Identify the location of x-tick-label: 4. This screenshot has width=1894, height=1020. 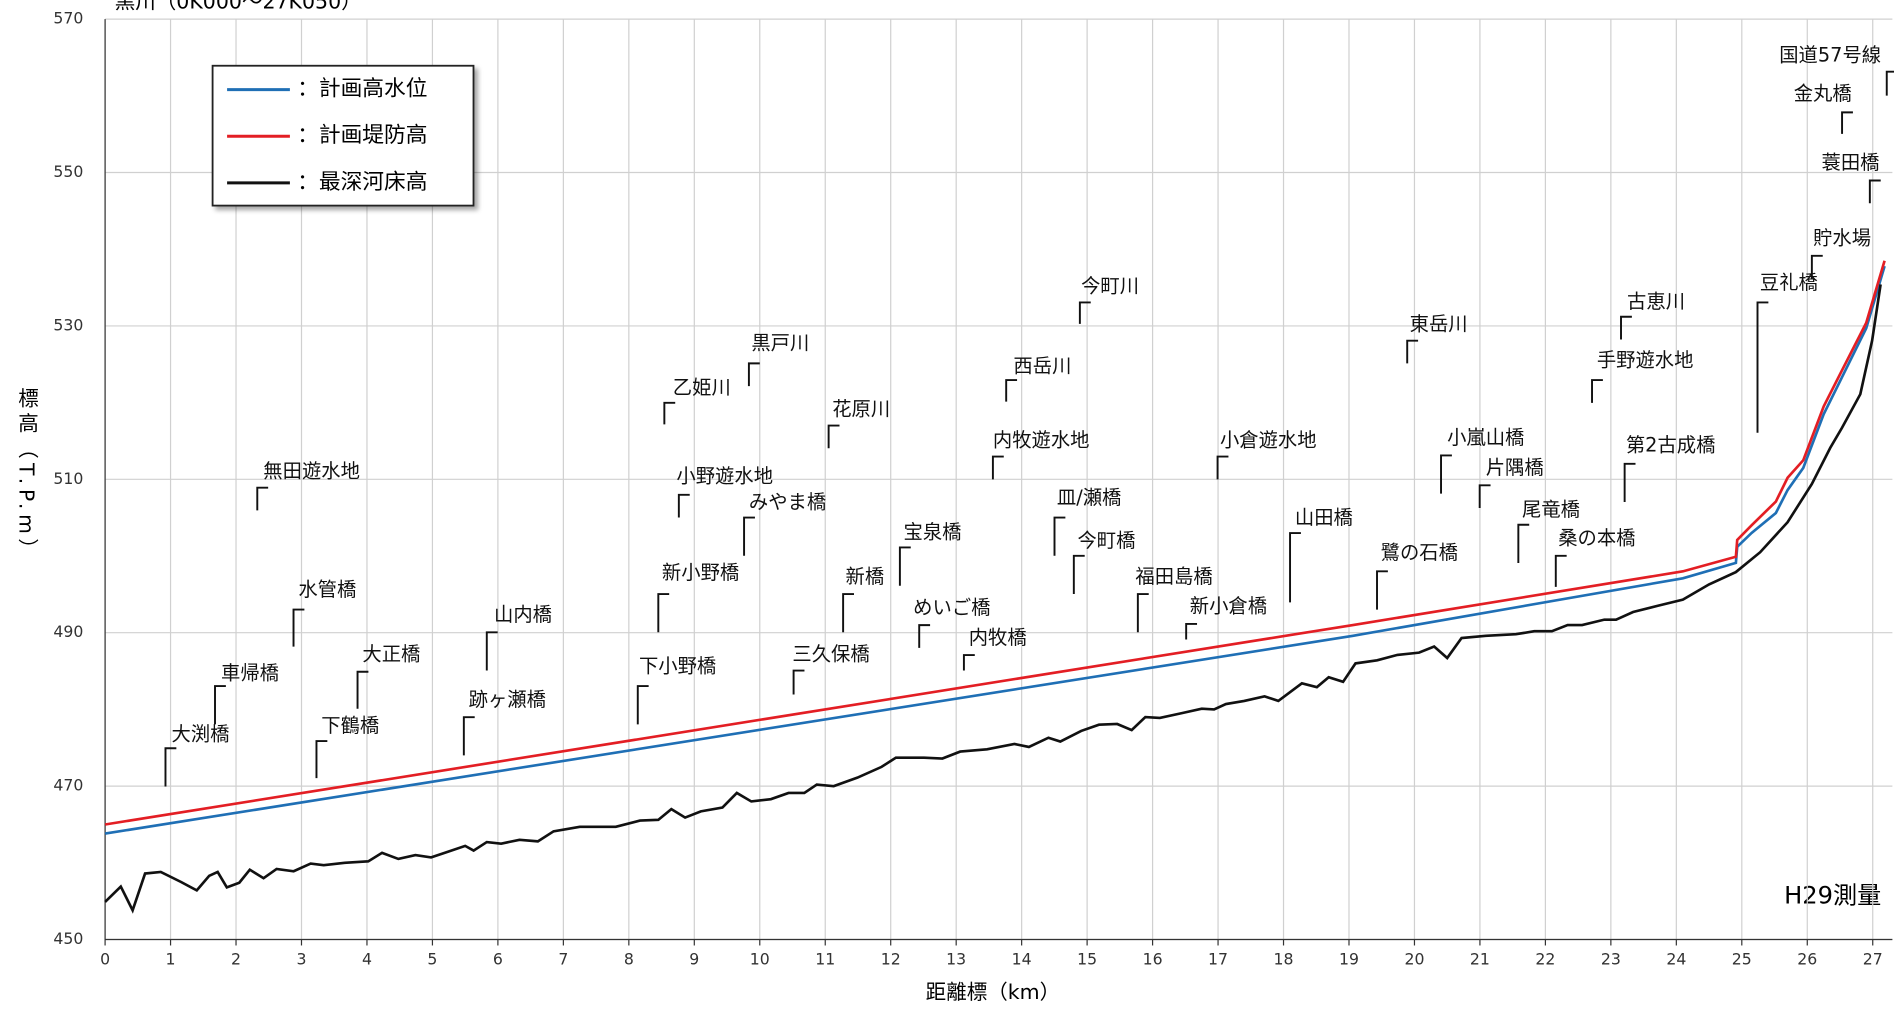
(367, 959).